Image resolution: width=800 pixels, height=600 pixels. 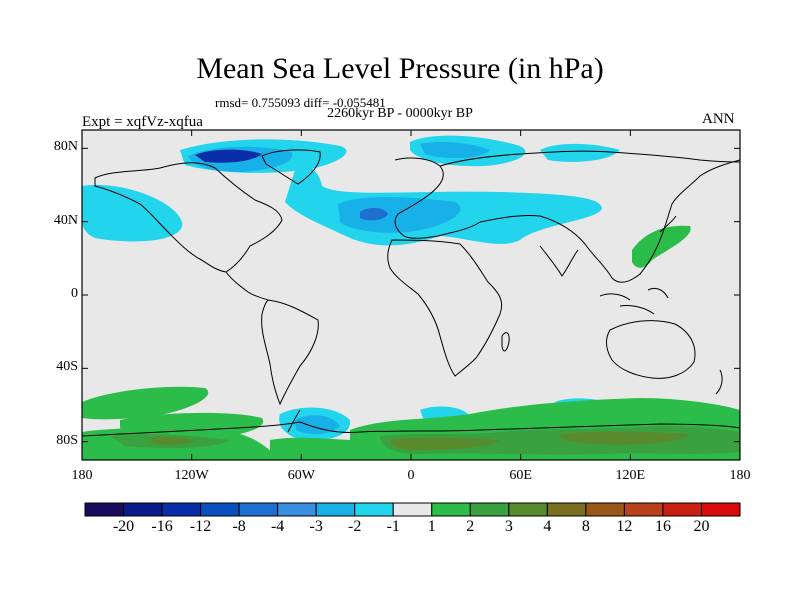 What do you see at coordinates (374, 214) in the screenshot?
I see `eurasia-deep-anomaly` at bounding box center [374, 214].